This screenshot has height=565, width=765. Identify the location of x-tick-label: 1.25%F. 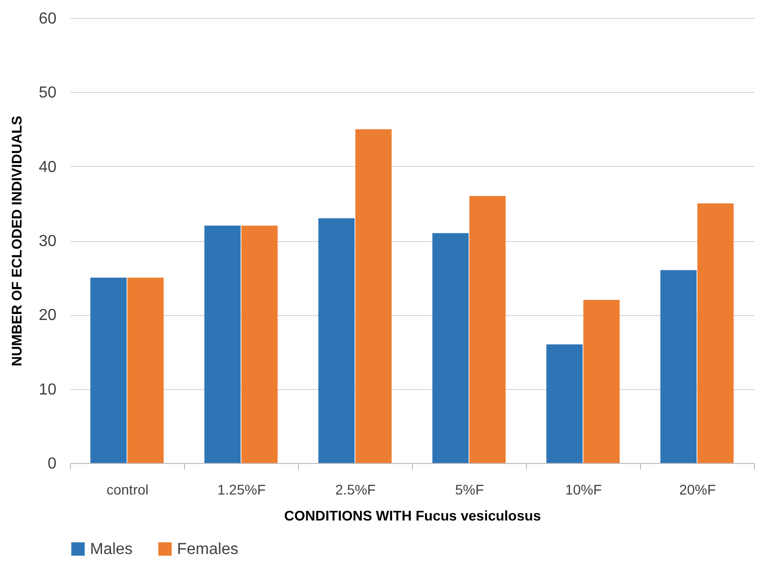
(241, 490).